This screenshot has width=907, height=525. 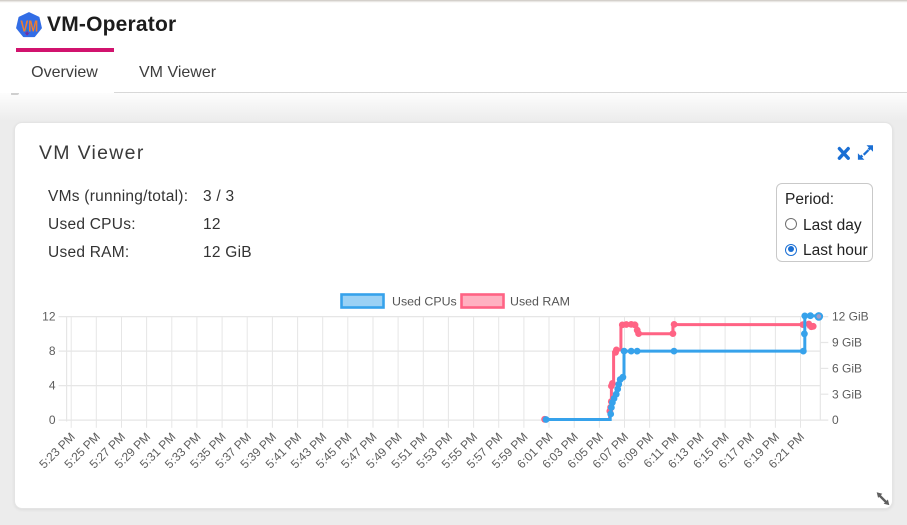 What do you see at coordinates (850, 317) in the screenshot?
I see `svg-text: 12 GiB` at bounding box center [850, 317].